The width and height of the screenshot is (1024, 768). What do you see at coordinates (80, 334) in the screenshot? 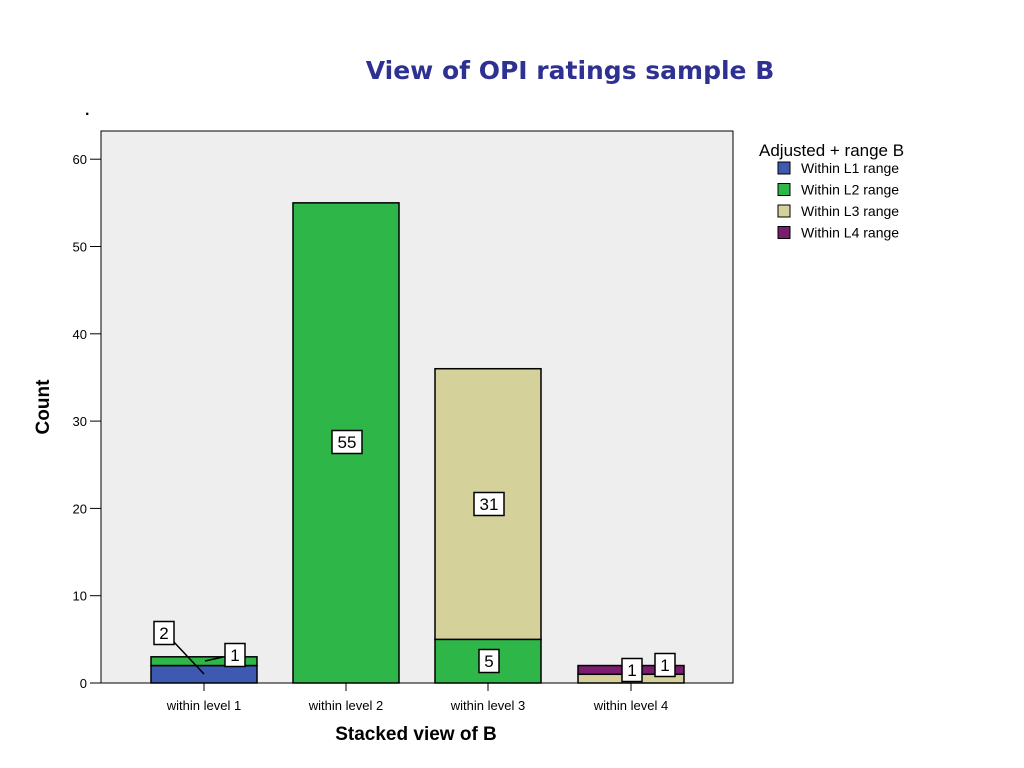
I see `y-tick-label: 40` at bounding box center [80, 334].